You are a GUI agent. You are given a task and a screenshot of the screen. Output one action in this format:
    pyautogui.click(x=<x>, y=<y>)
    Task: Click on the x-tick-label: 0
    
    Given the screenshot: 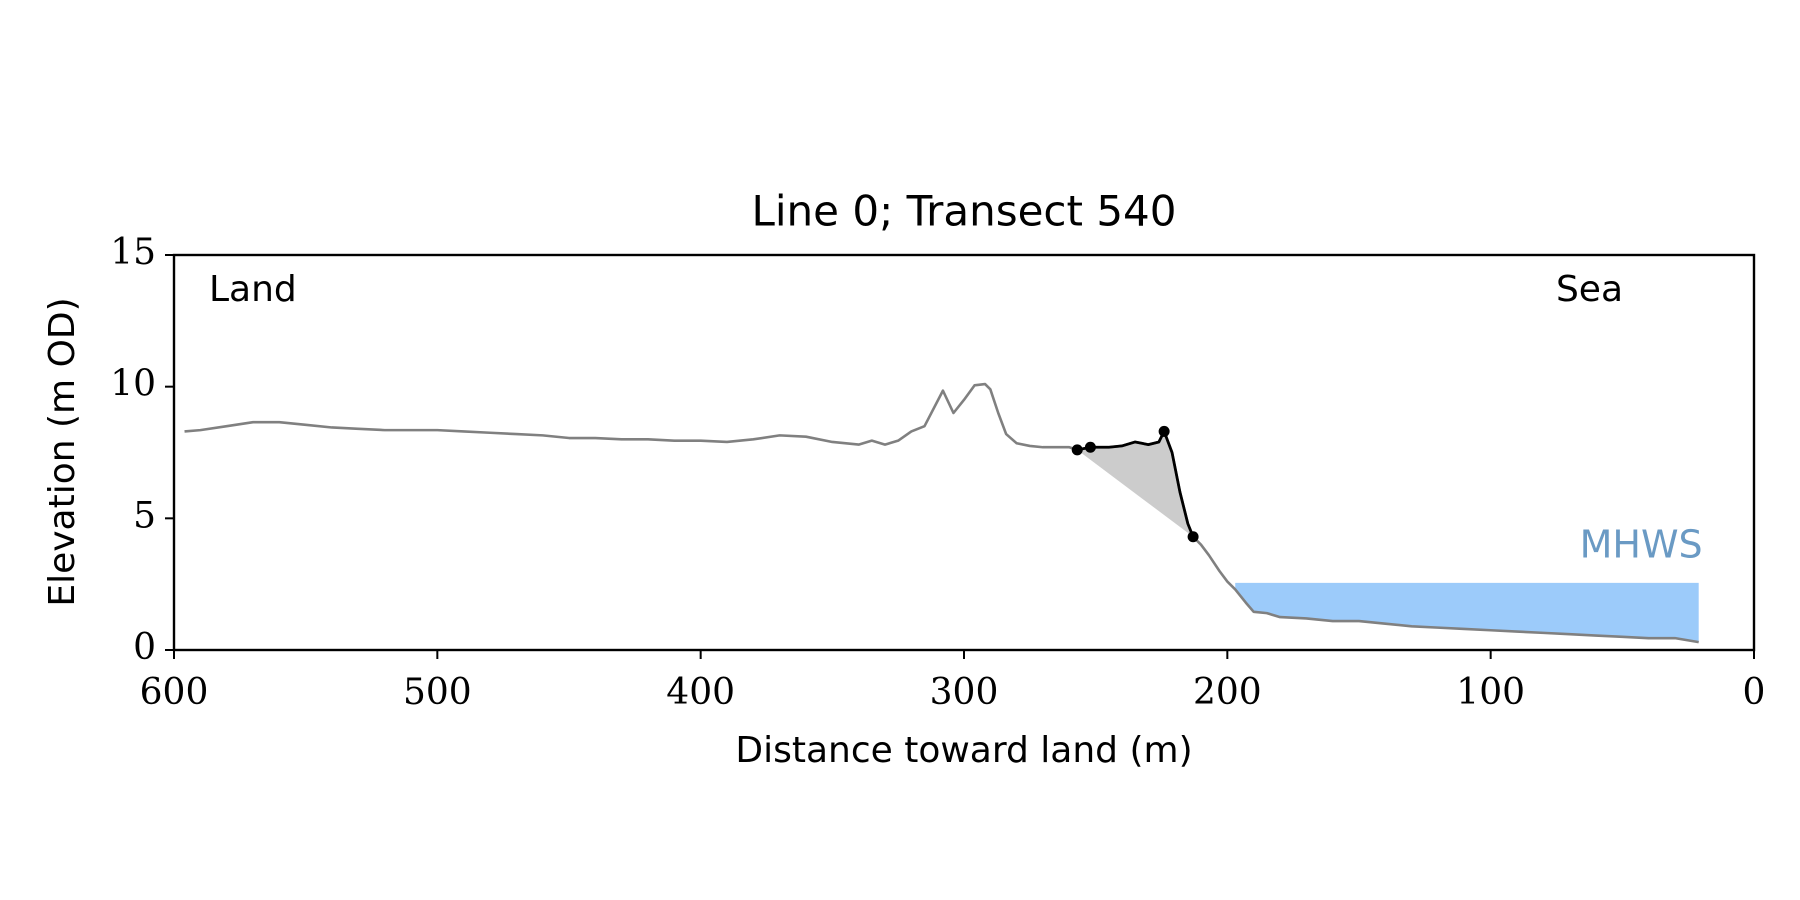 What is the action you would take?
    pyautogui.click(x=1754, y=692)
    